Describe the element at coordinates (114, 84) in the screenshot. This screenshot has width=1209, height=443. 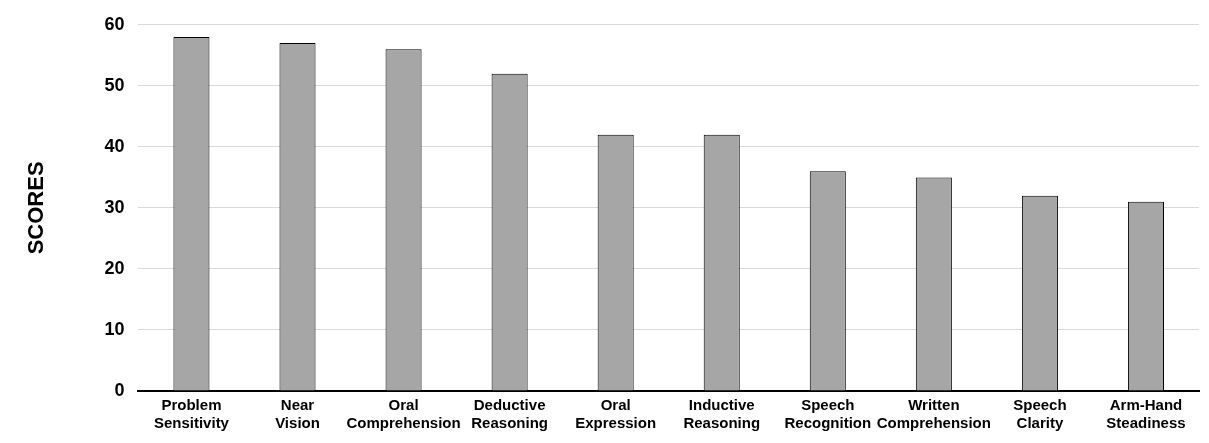
I see `y-tick-label: 50` at that location.